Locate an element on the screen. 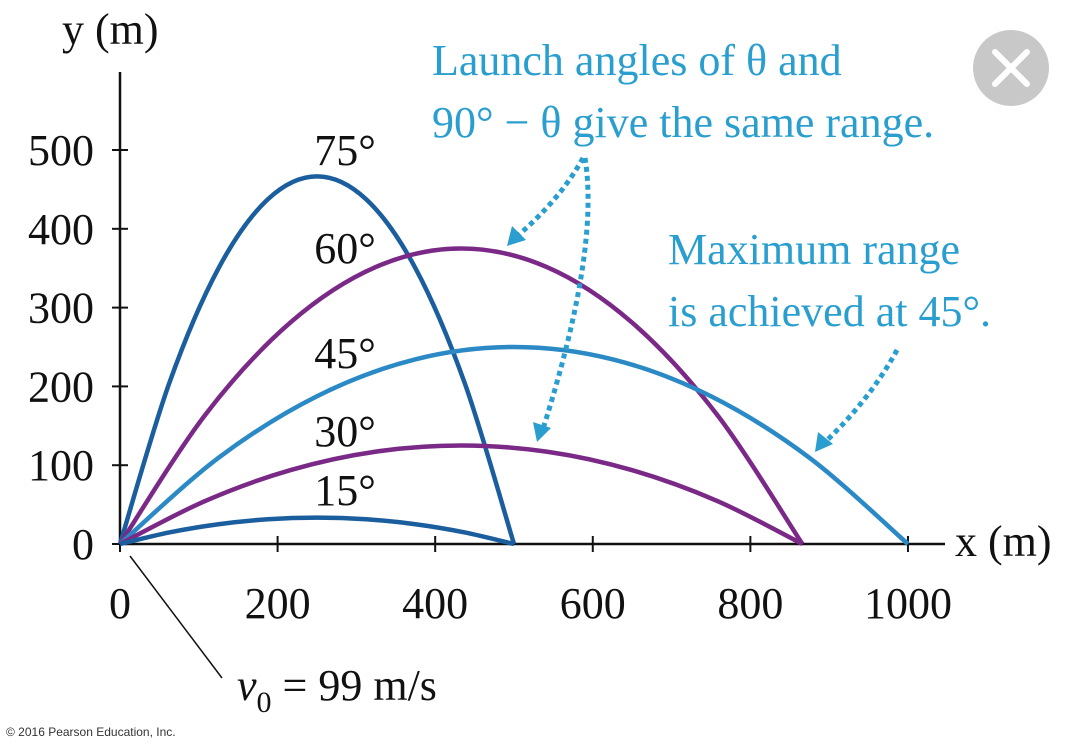  angle-label: 15° is located at coordinates (345, 490).